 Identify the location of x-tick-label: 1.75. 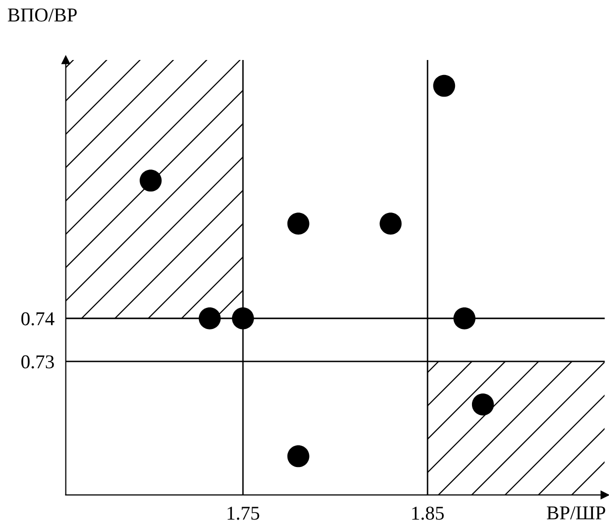
(244, 513).